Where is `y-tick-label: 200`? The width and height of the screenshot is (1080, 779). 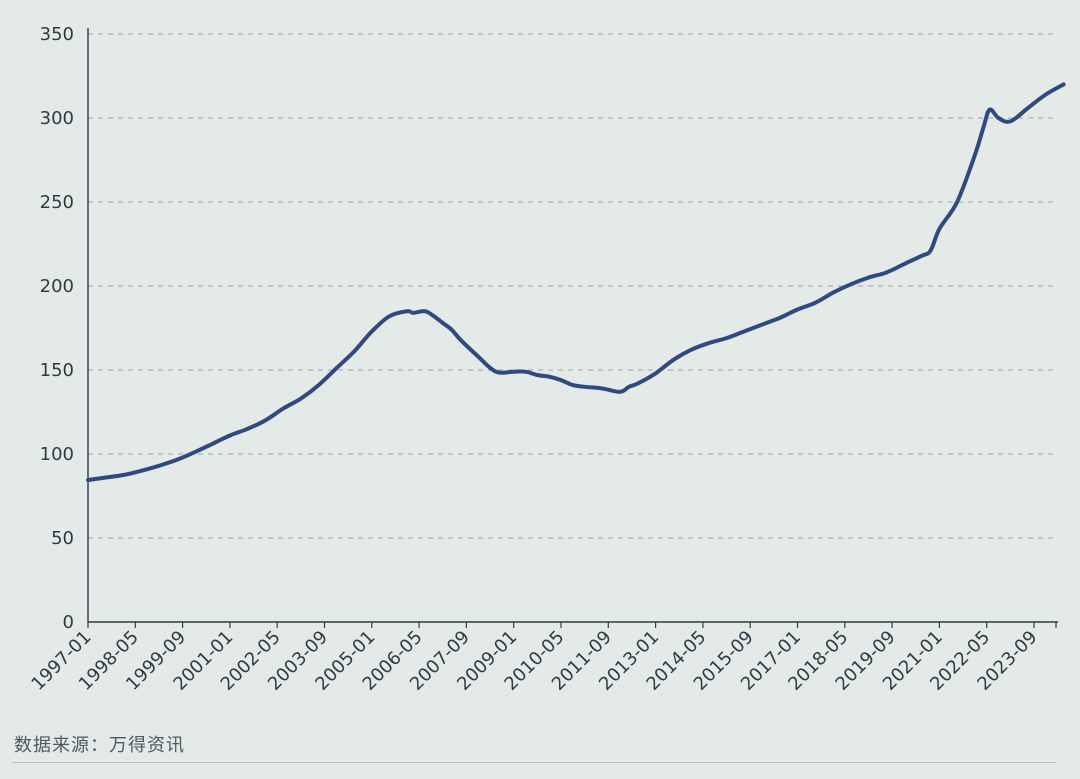 y-tick-label: 200 is located at coordinates (57, 286).